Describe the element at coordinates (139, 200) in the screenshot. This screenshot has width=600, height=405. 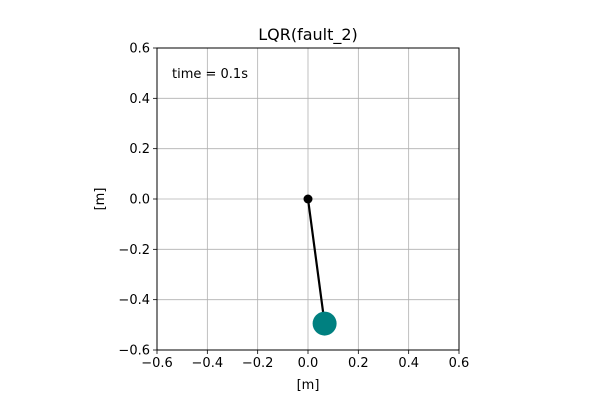
I see `y-tick-label: 0.0` at that location.